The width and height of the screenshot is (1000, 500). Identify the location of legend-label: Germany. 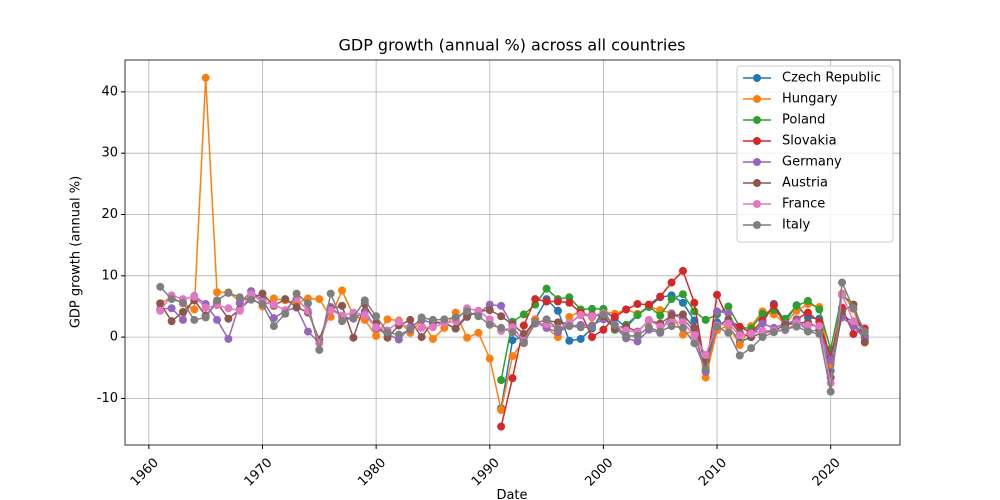
(812, 162).